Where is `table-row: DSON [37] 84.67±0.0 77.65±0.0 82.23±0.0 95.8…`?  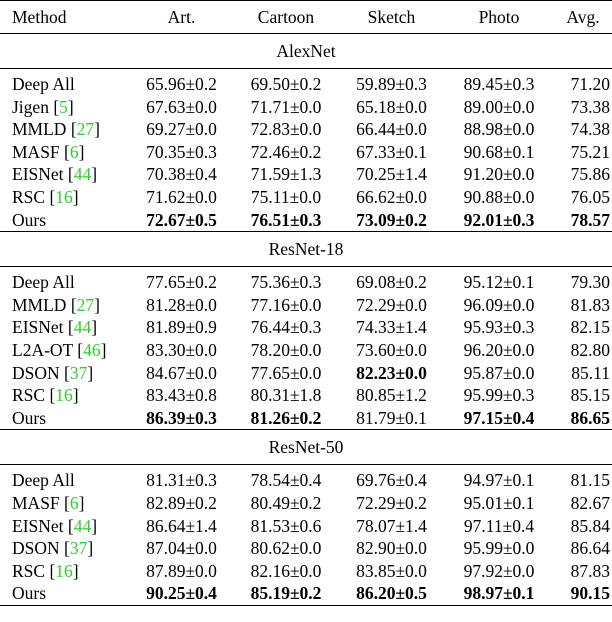 table-row: DSON [37] 84.67±0.0 77.65±0.0 82.23±0.0 95.8… is located at coordinates (306, 373).